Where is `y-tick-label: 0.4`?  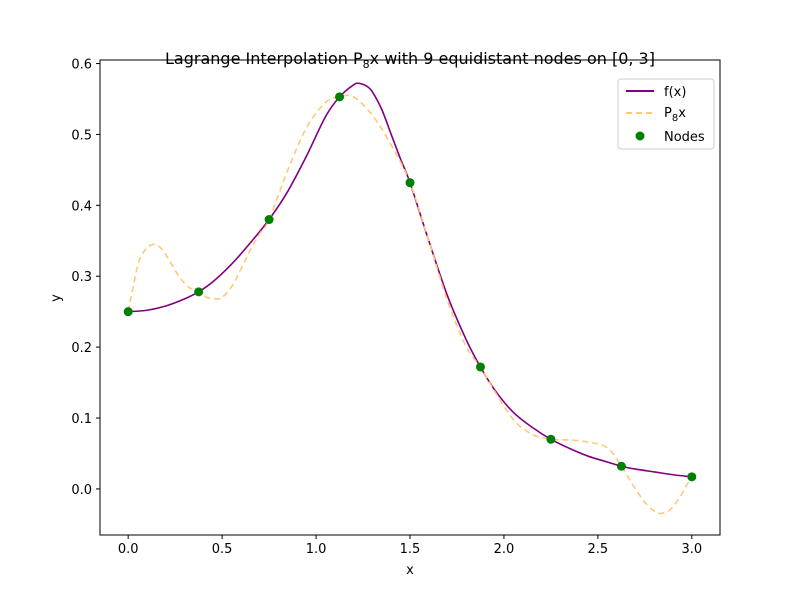 y-tick-label: 0.4 is located at coordinates (81, 206).